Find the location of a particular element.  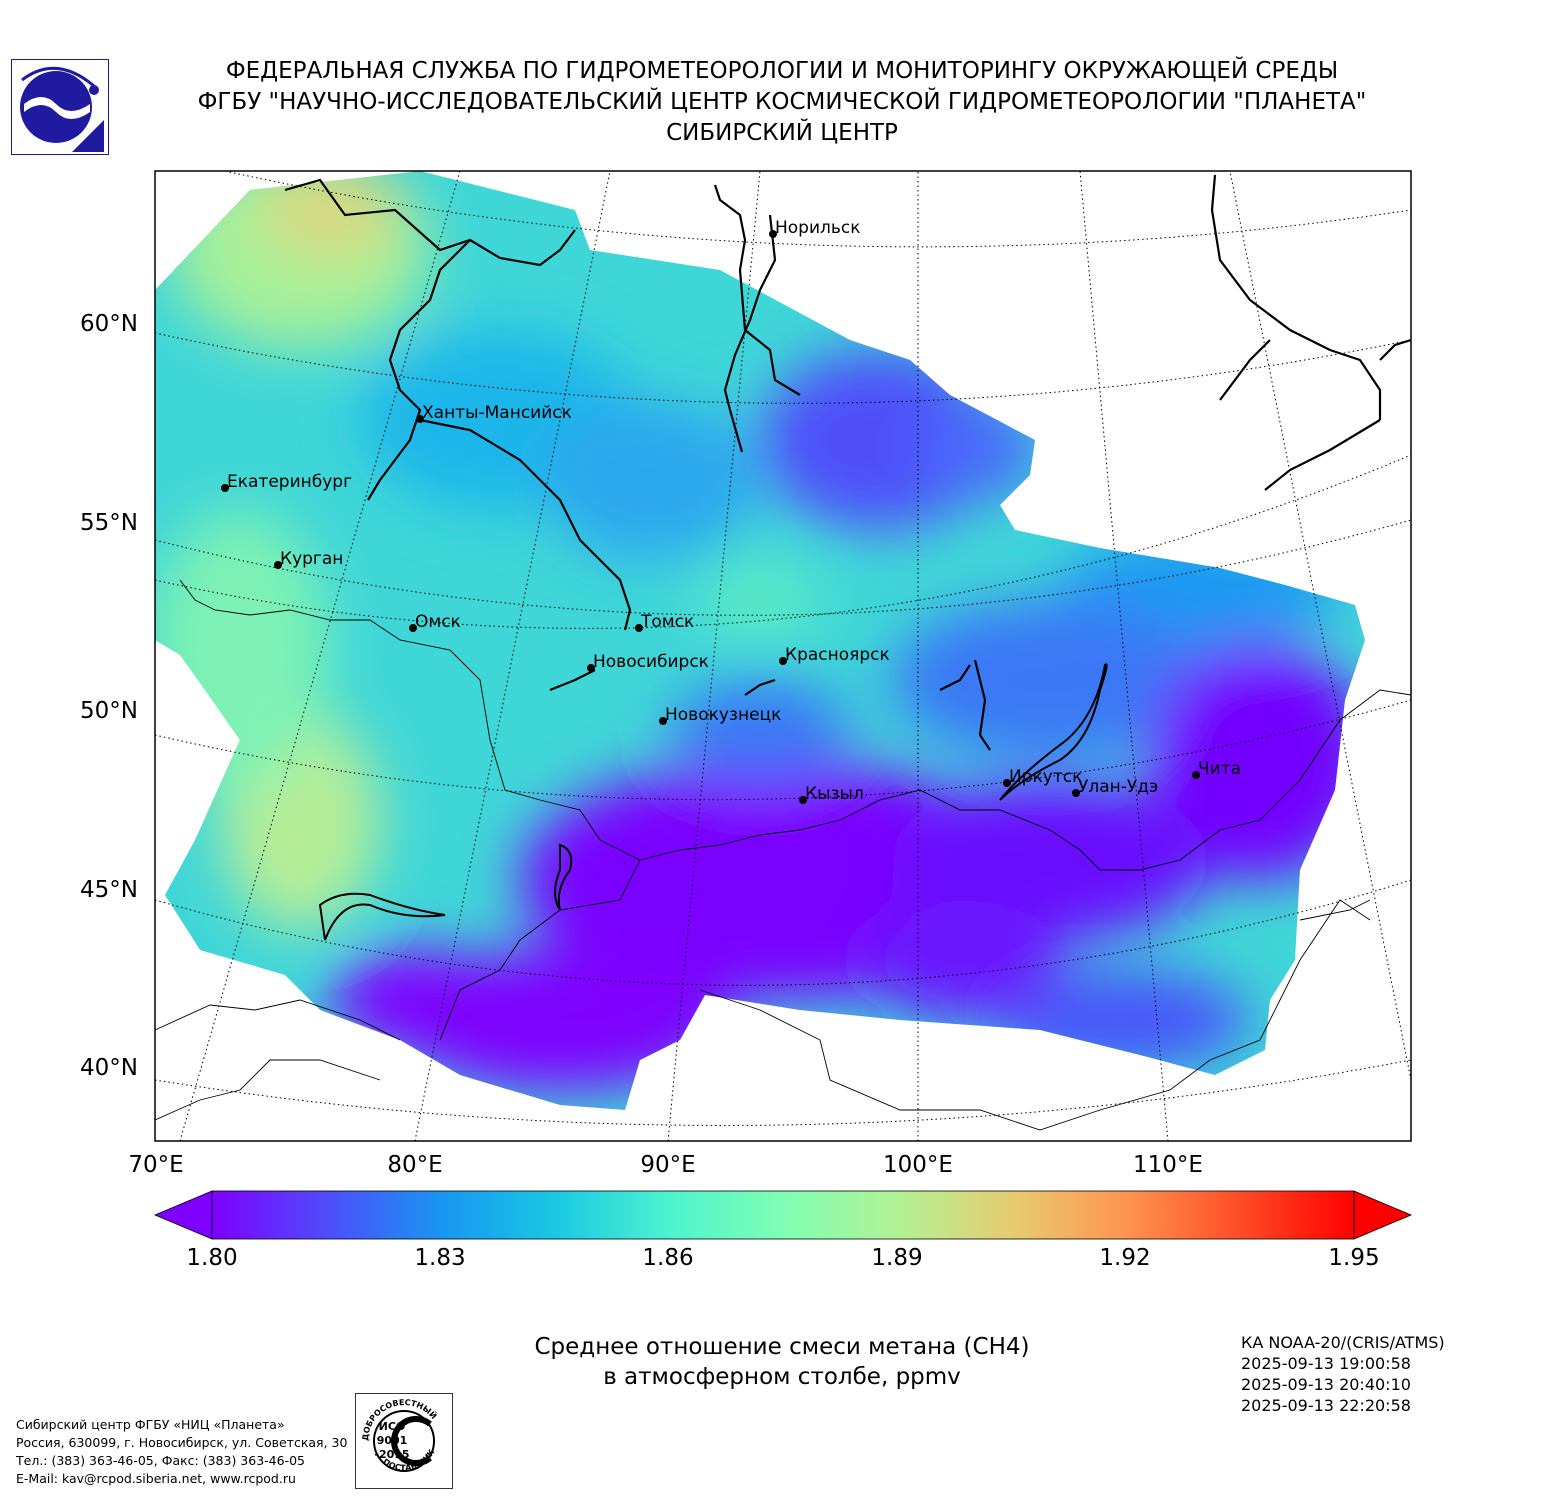

city-label: Кызыл is located at coordinates (834, 794).